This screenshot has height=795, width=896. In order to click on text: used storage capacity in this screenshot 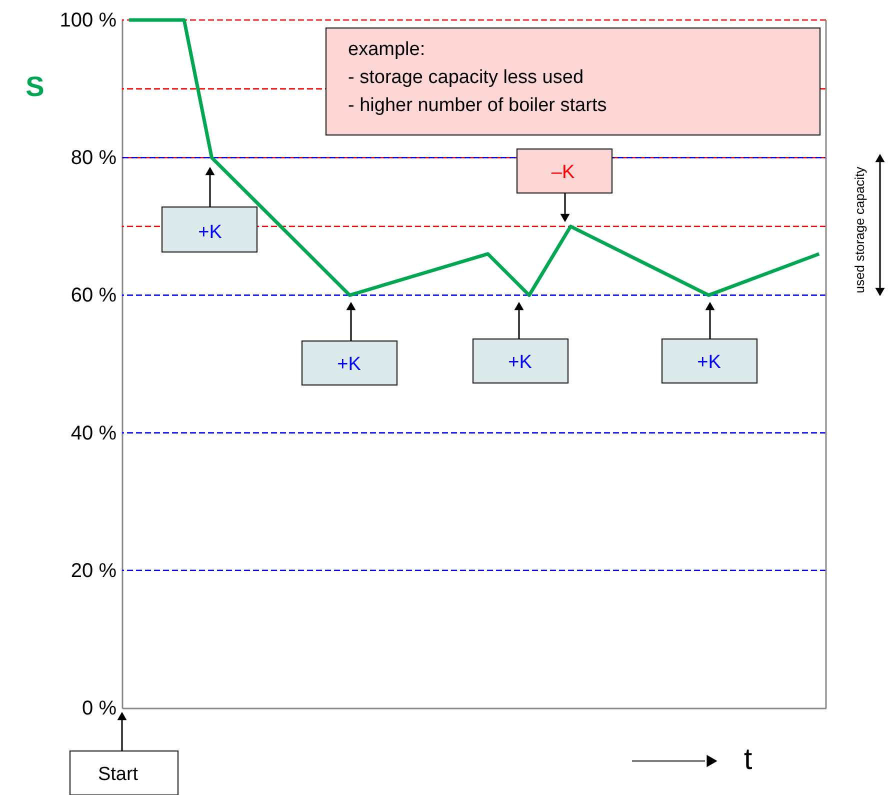, I will do `click(859, 230)`.